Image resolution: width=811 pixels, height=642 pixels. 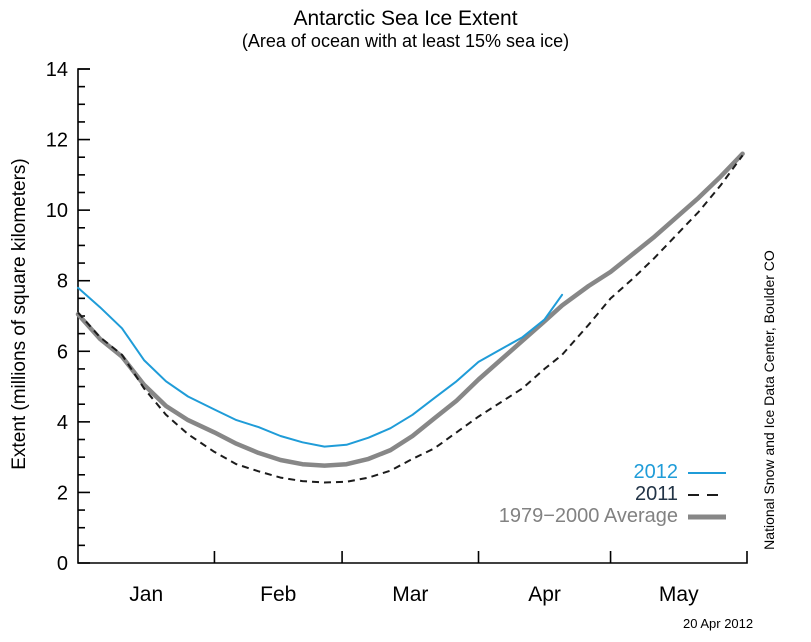 I want to click on legend-label-2012: 2012, so click(x=656, y=472).